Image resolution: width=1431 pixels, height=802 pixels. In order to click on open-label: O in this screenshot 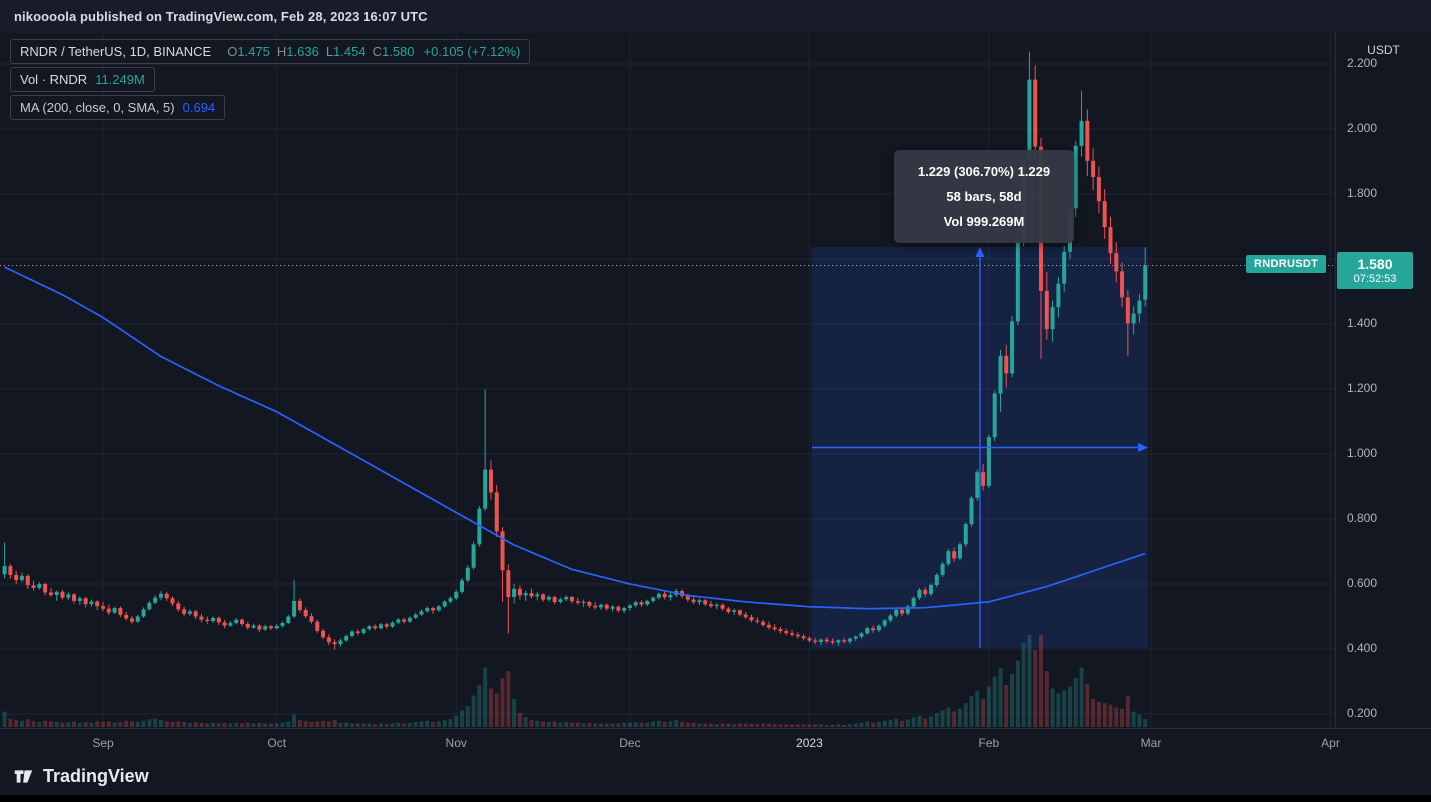, I will do `click(232, 51)`.